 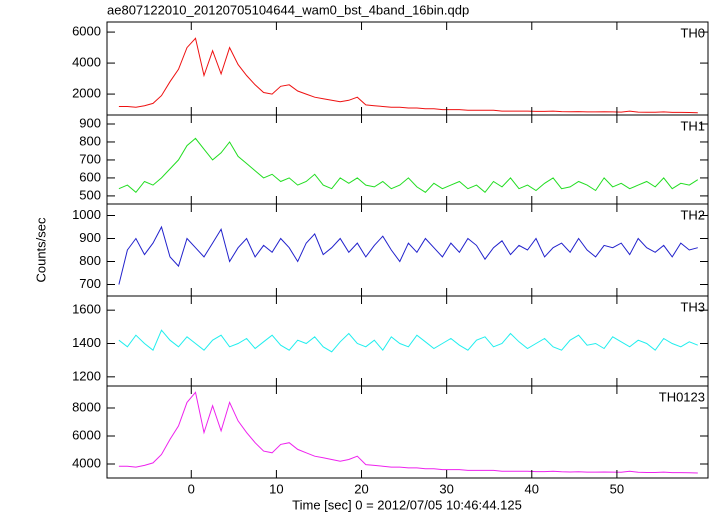 I want to click on y-axis-label: Counts/sec, so click(x=40, y=250).